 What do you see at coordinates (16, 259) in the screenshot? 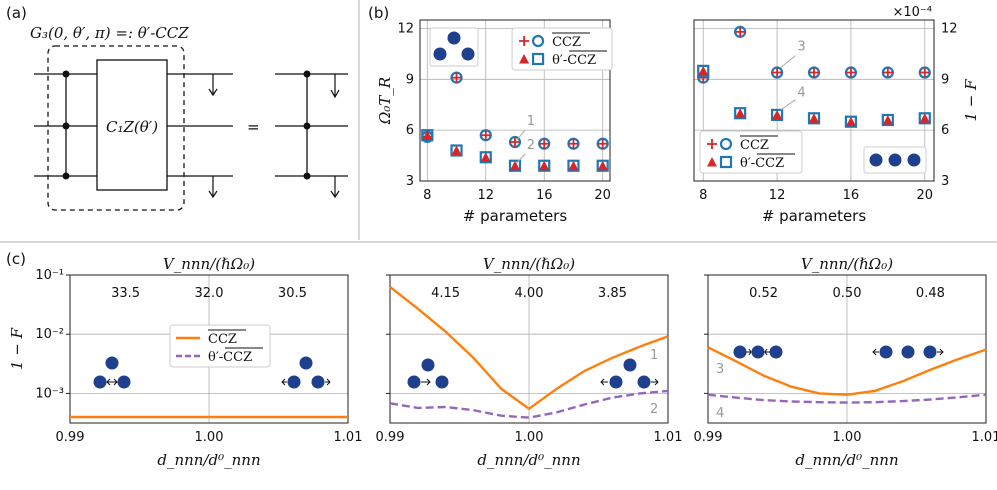
I see `panel-label-c: (c)` at bounding box center [16, 259].